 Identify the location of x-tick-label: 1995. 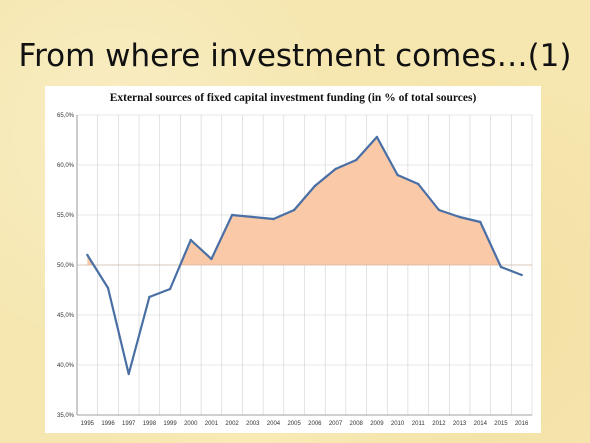
(88, 424).